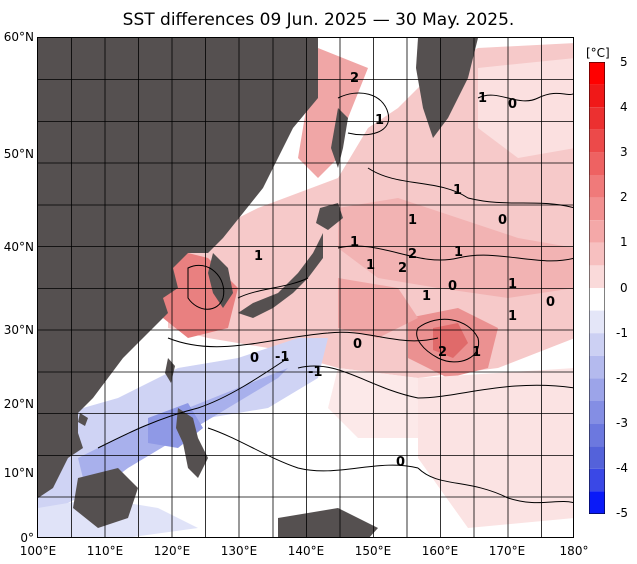  What do you see at coordinates (624, 242) in the screenshot?
I see `colorbar-tick: 1` at bounding box center [624, 242].